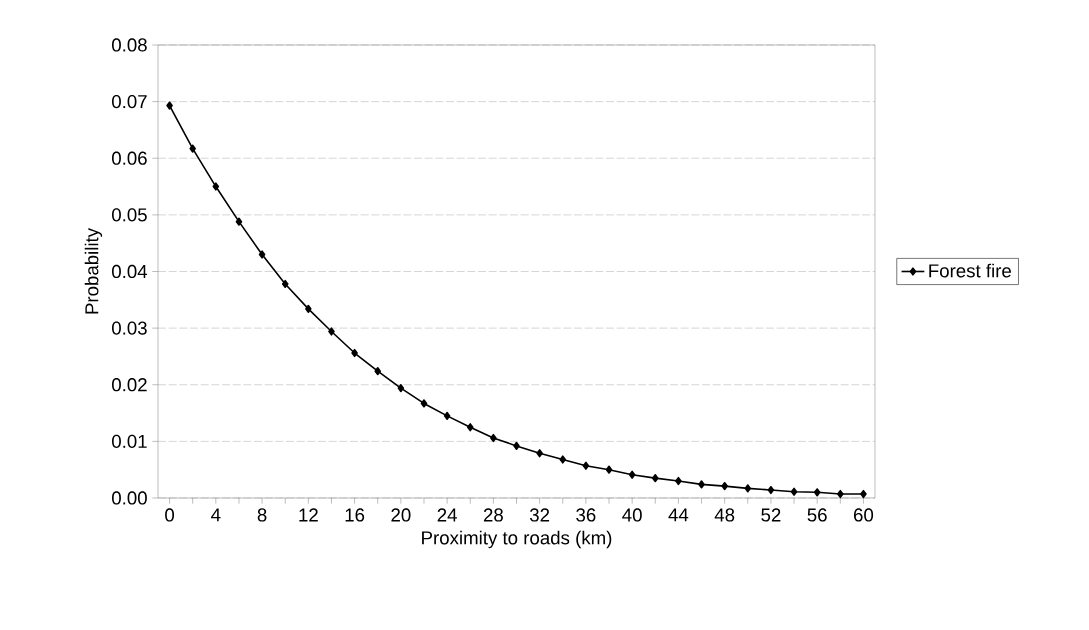  Describe the element at coordinates (129, 328) in the screenshot. I see `y-tick-label: 0.03` at that location.